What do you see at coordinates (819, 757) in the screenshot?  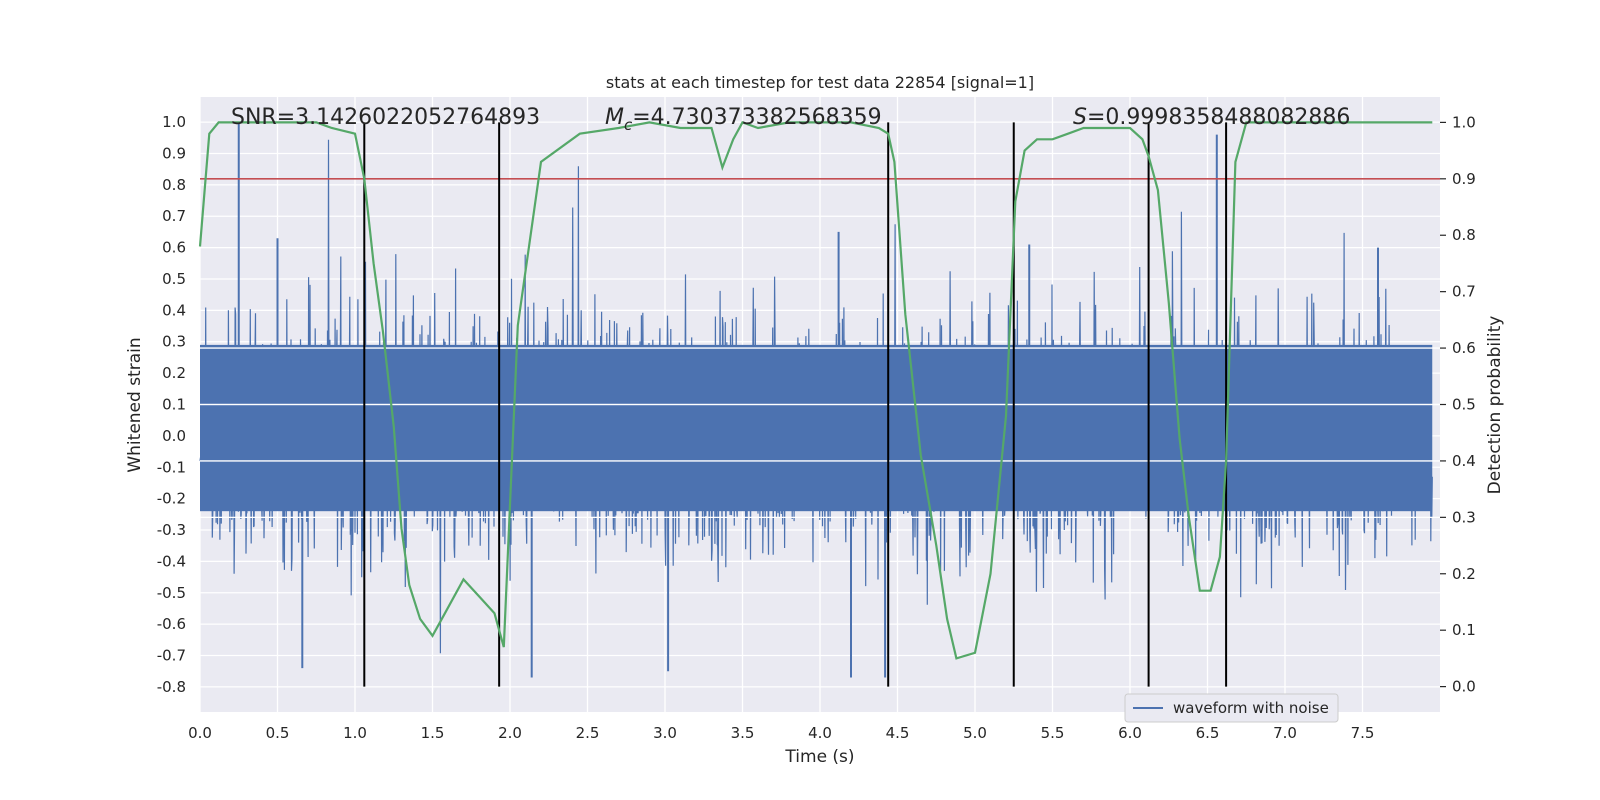 I see `x-axis-label: Time (s)` at bounding box center [819, 757].